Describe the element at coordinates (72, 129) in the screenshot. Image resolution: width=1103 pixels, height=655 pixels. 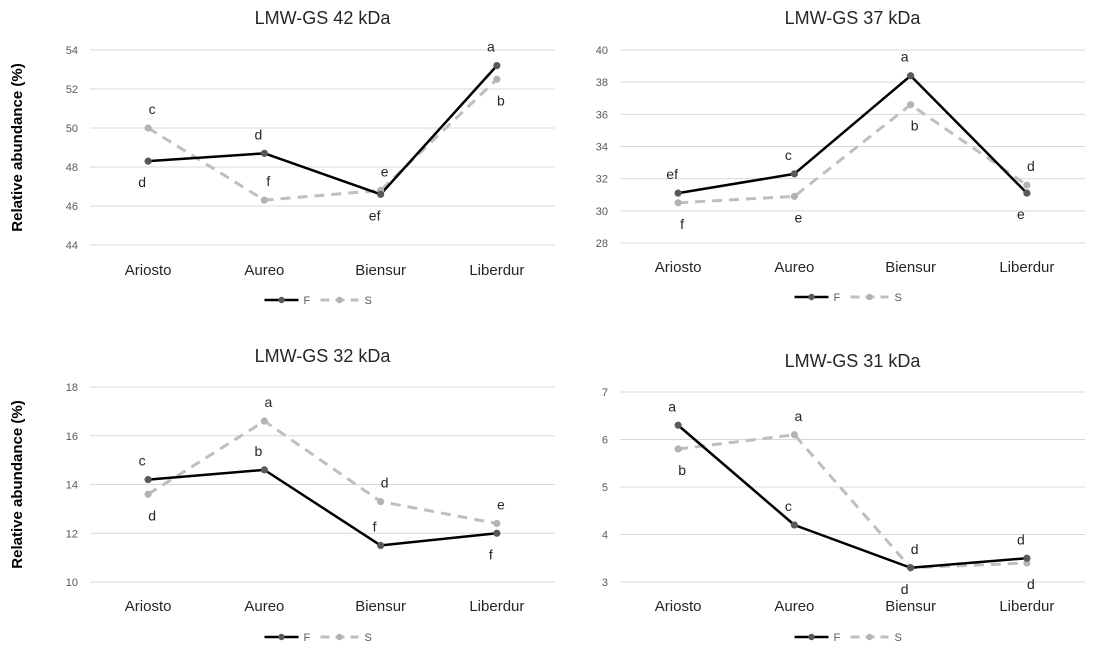
I see `y-tick-label: 50` at that location.